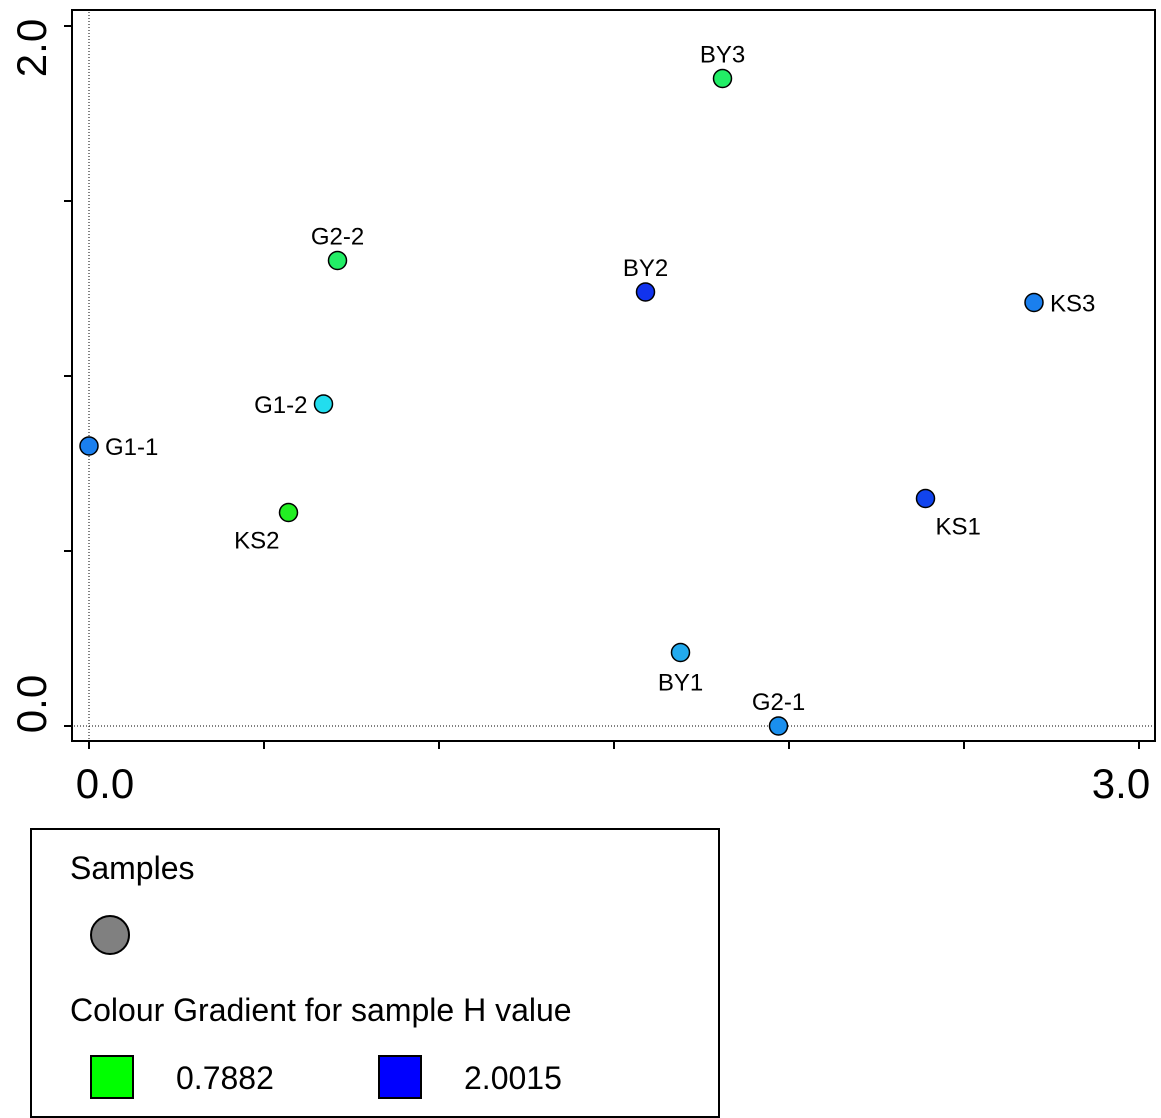 This screenshot has height=1118, width=1161. I want to click on point-label-by1: BY1, so click(680, 683).